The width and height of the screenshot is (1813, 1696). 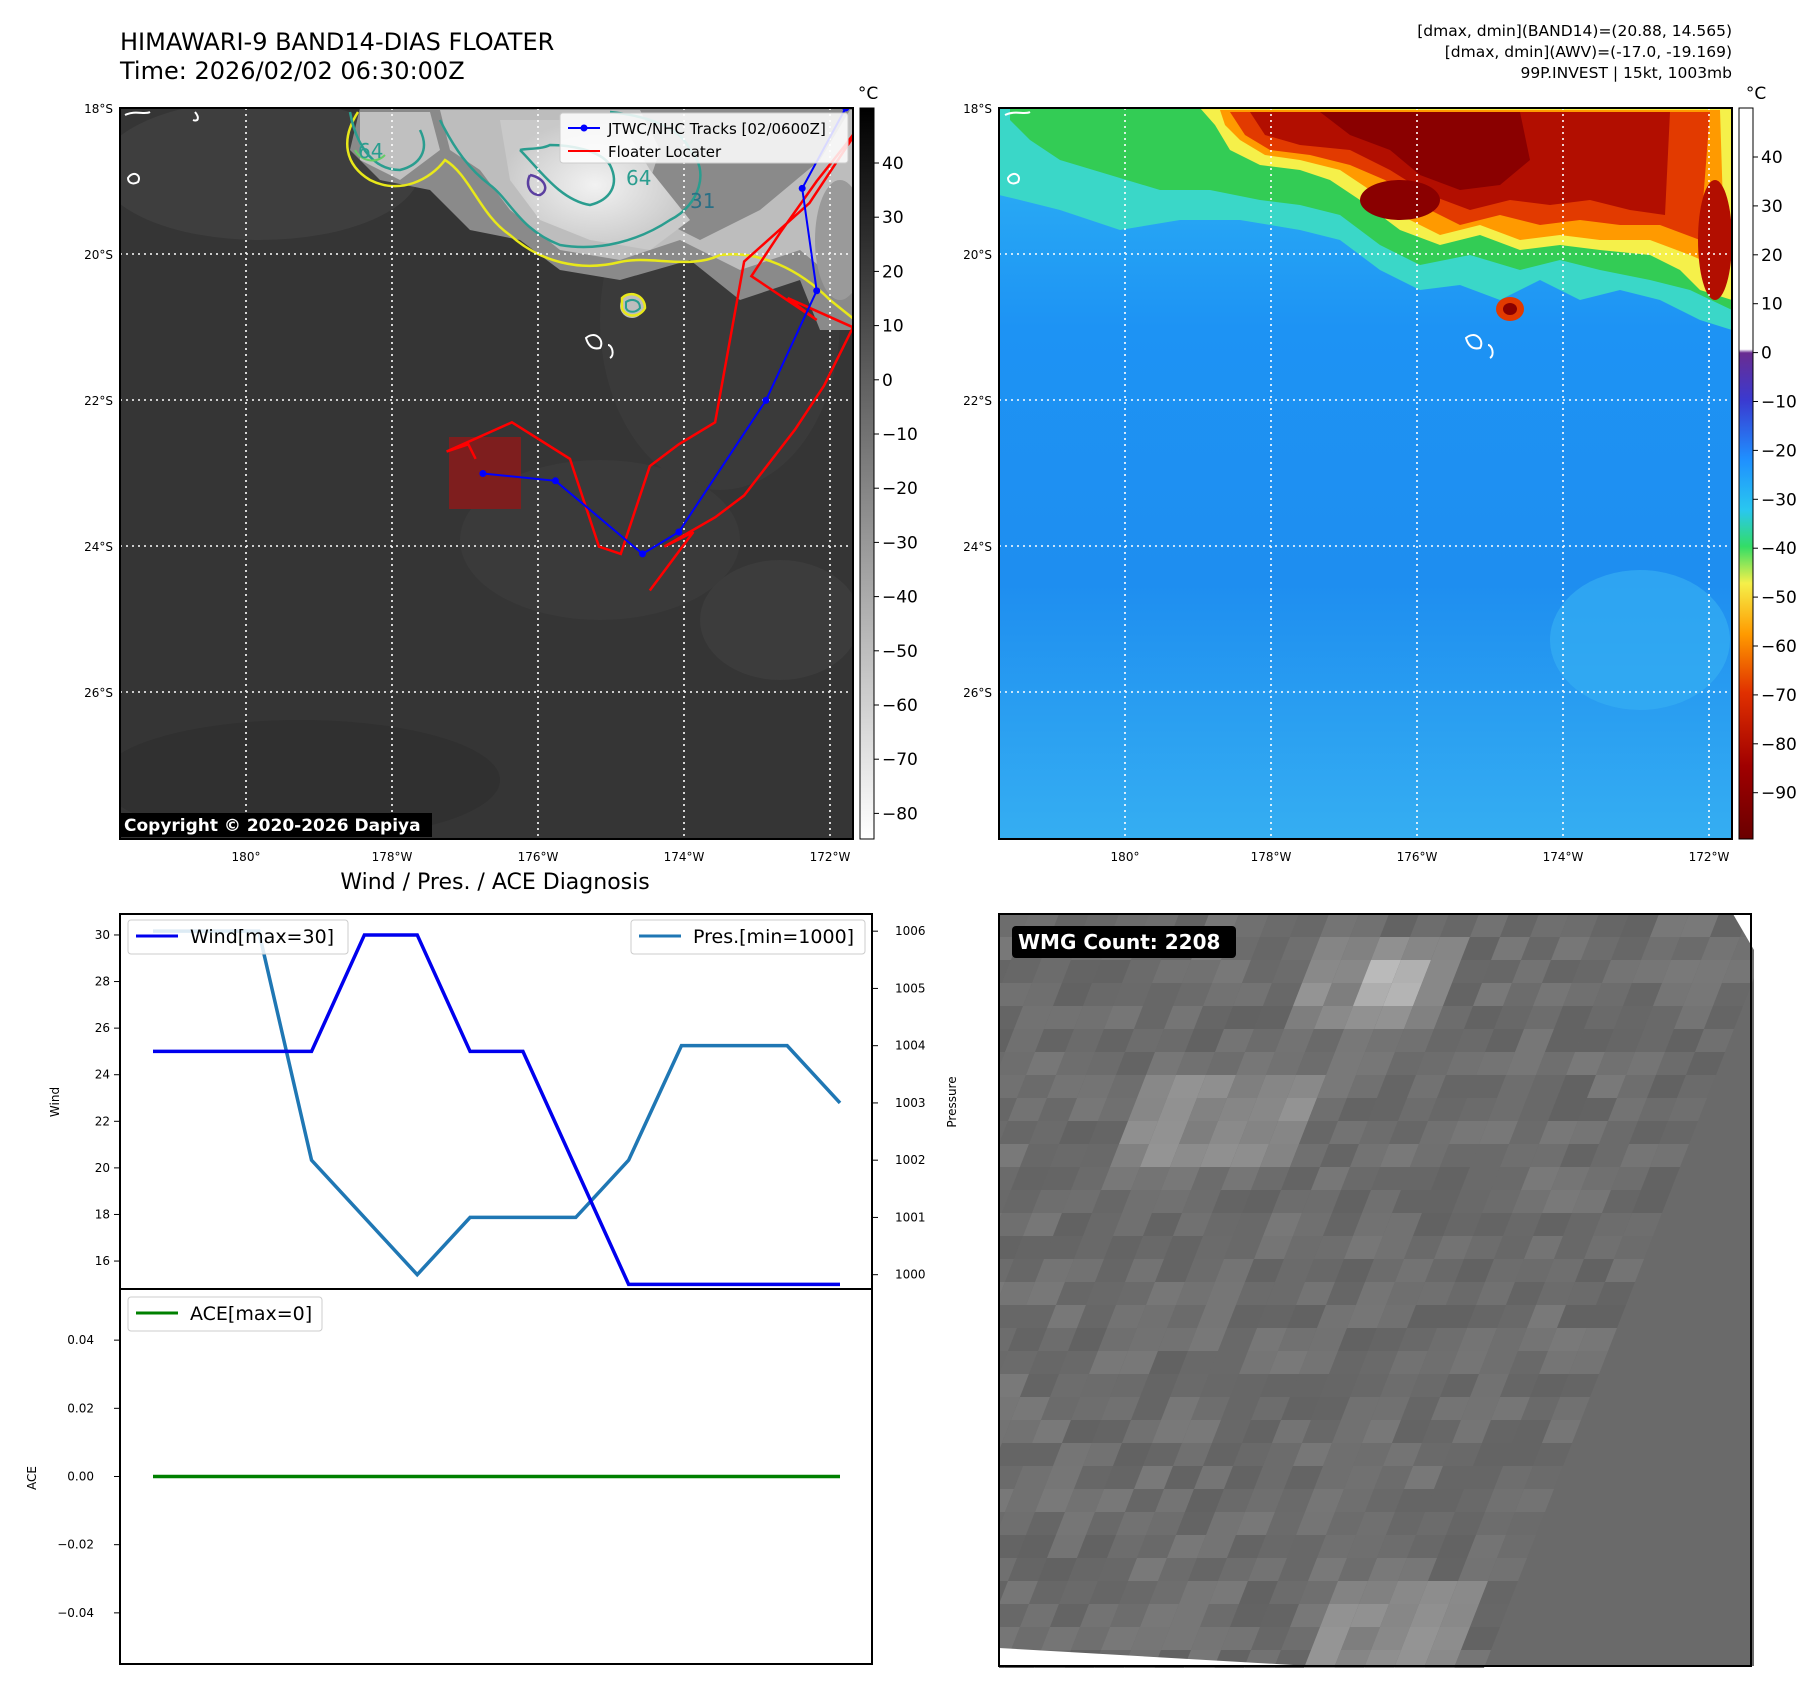 I want to click on awv-colorbar-unit: °C, so click(x=1756, y=94).